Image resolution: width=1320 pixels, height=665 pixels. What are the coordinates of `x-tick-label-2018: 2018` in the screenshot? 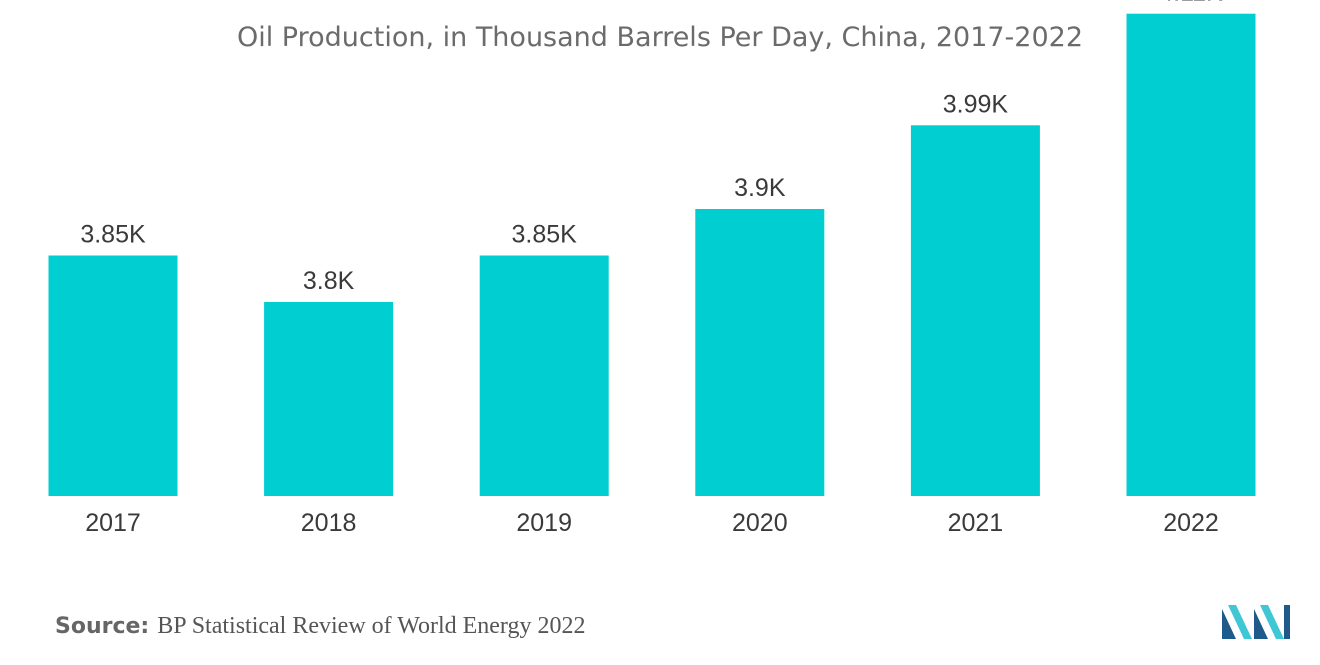 It's located at (329, 523).